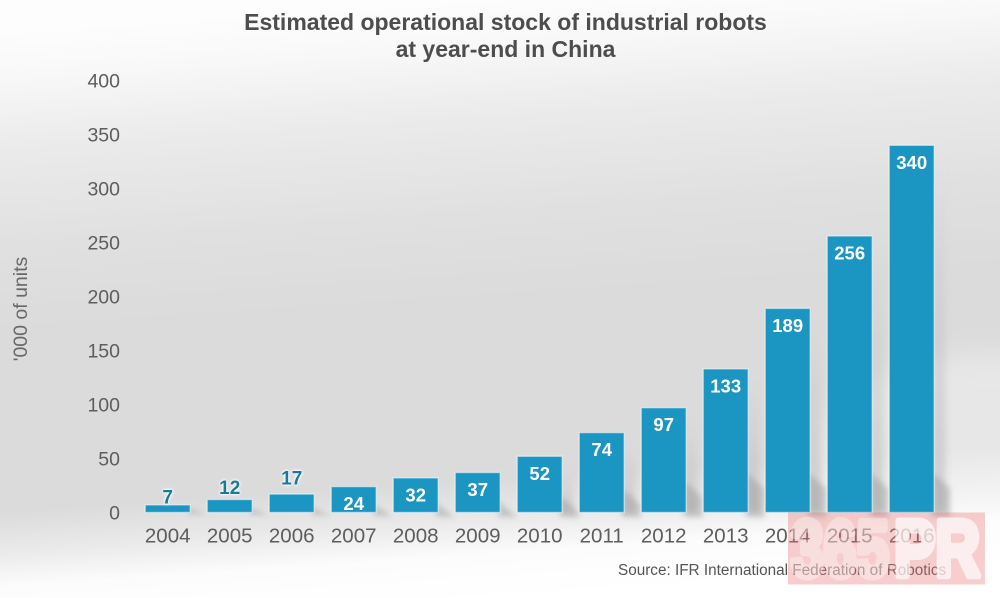  I want to click on svg-text: 0, so click(114, 514).